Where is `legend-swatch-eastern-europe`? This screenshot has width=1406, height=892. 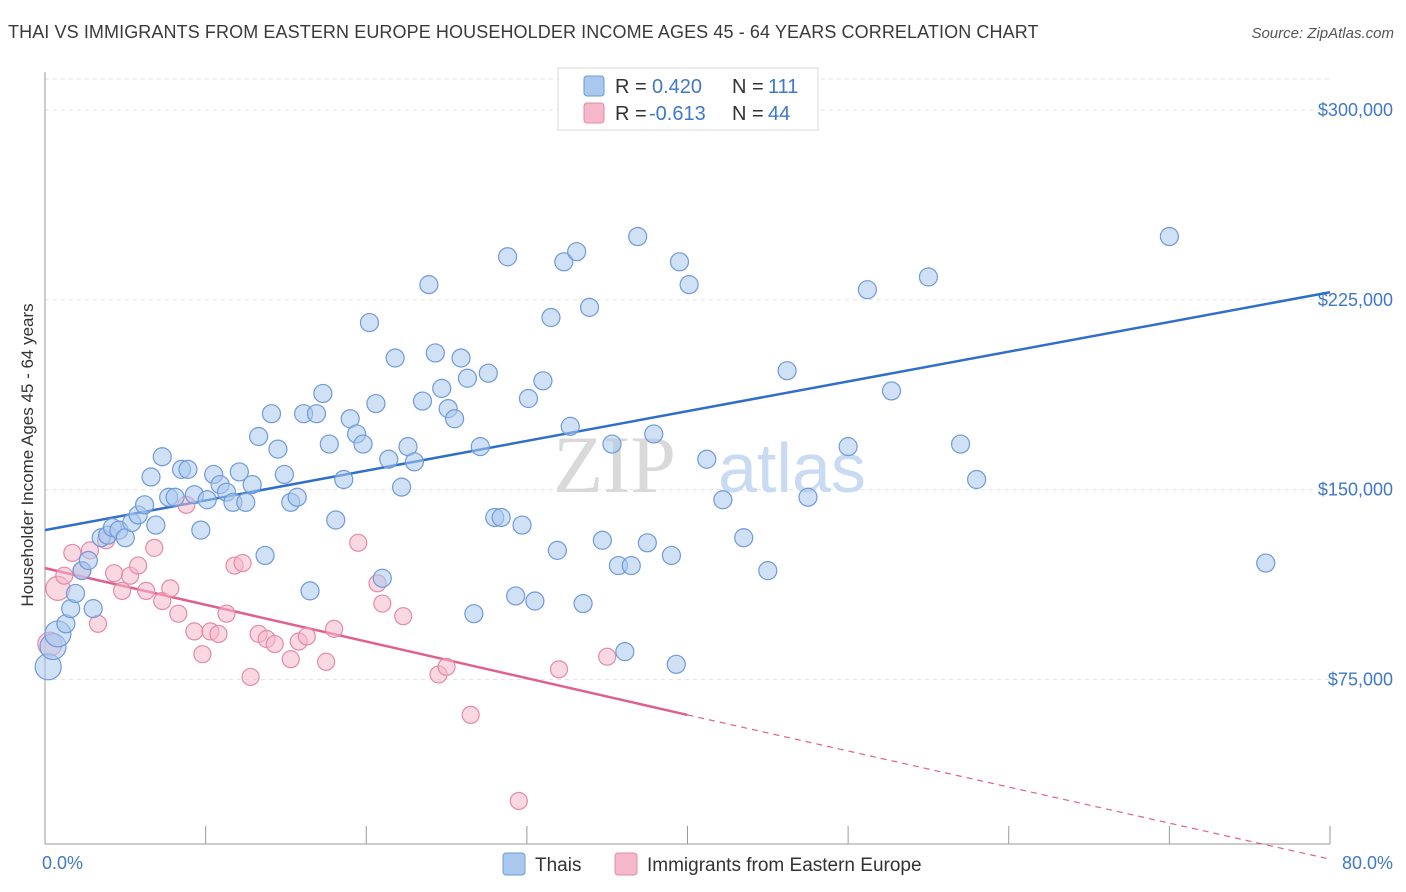 legend-swatch-eastern-europe is located at coordinates (594, 113).